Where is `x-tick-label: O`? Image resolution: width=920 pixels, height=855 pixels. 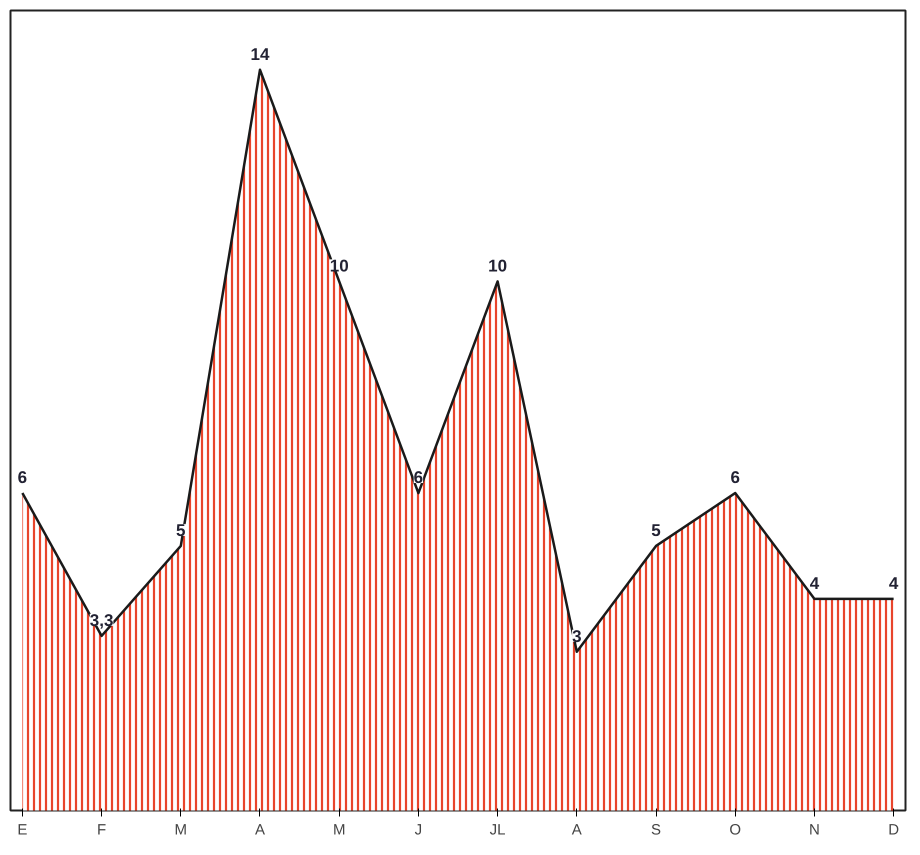
x-tick-label: O is located at coordinates (735, 830).